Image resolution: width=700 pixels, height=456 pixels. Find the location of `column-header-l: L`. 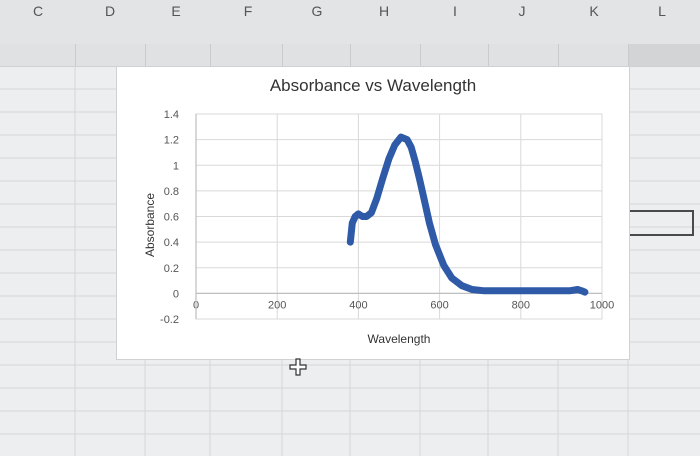

column-header-l: L is located at coordinates (662, 11).